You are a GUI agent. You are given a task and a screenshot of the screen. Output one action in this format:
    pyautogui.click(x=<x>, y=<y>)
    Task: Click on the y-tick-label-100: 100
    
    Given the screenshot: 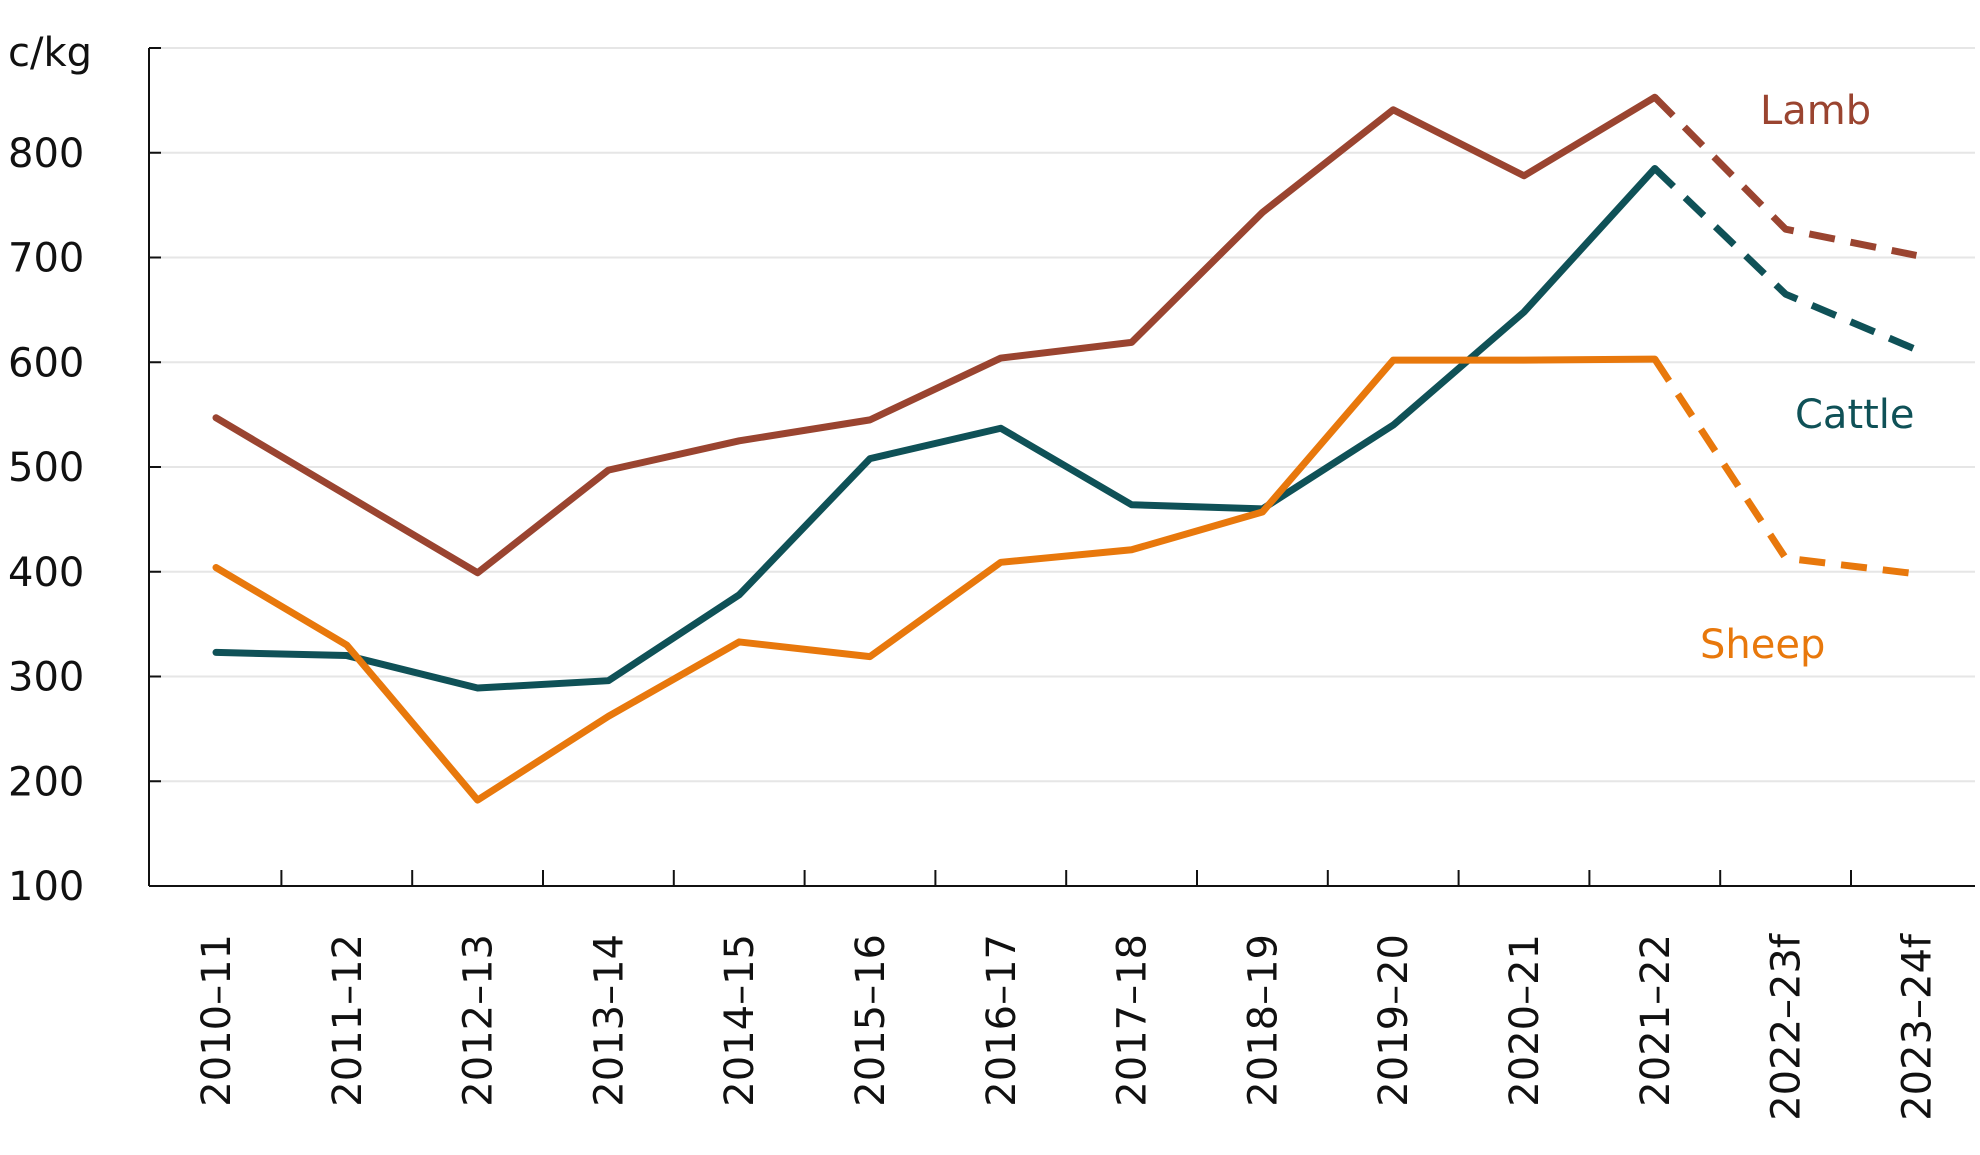 What is the action you would take?
    pyautogui.click(x=46, y=887)
    